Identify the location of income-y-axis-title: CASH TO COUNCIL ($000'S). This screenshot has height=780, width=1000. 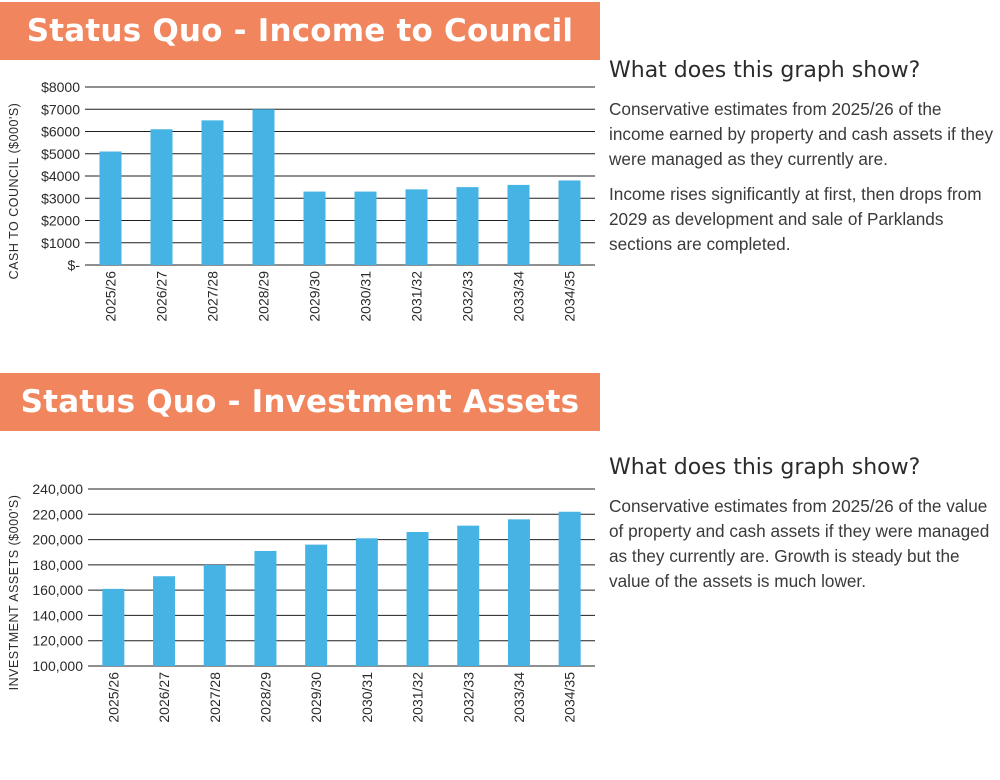
(14, 191).